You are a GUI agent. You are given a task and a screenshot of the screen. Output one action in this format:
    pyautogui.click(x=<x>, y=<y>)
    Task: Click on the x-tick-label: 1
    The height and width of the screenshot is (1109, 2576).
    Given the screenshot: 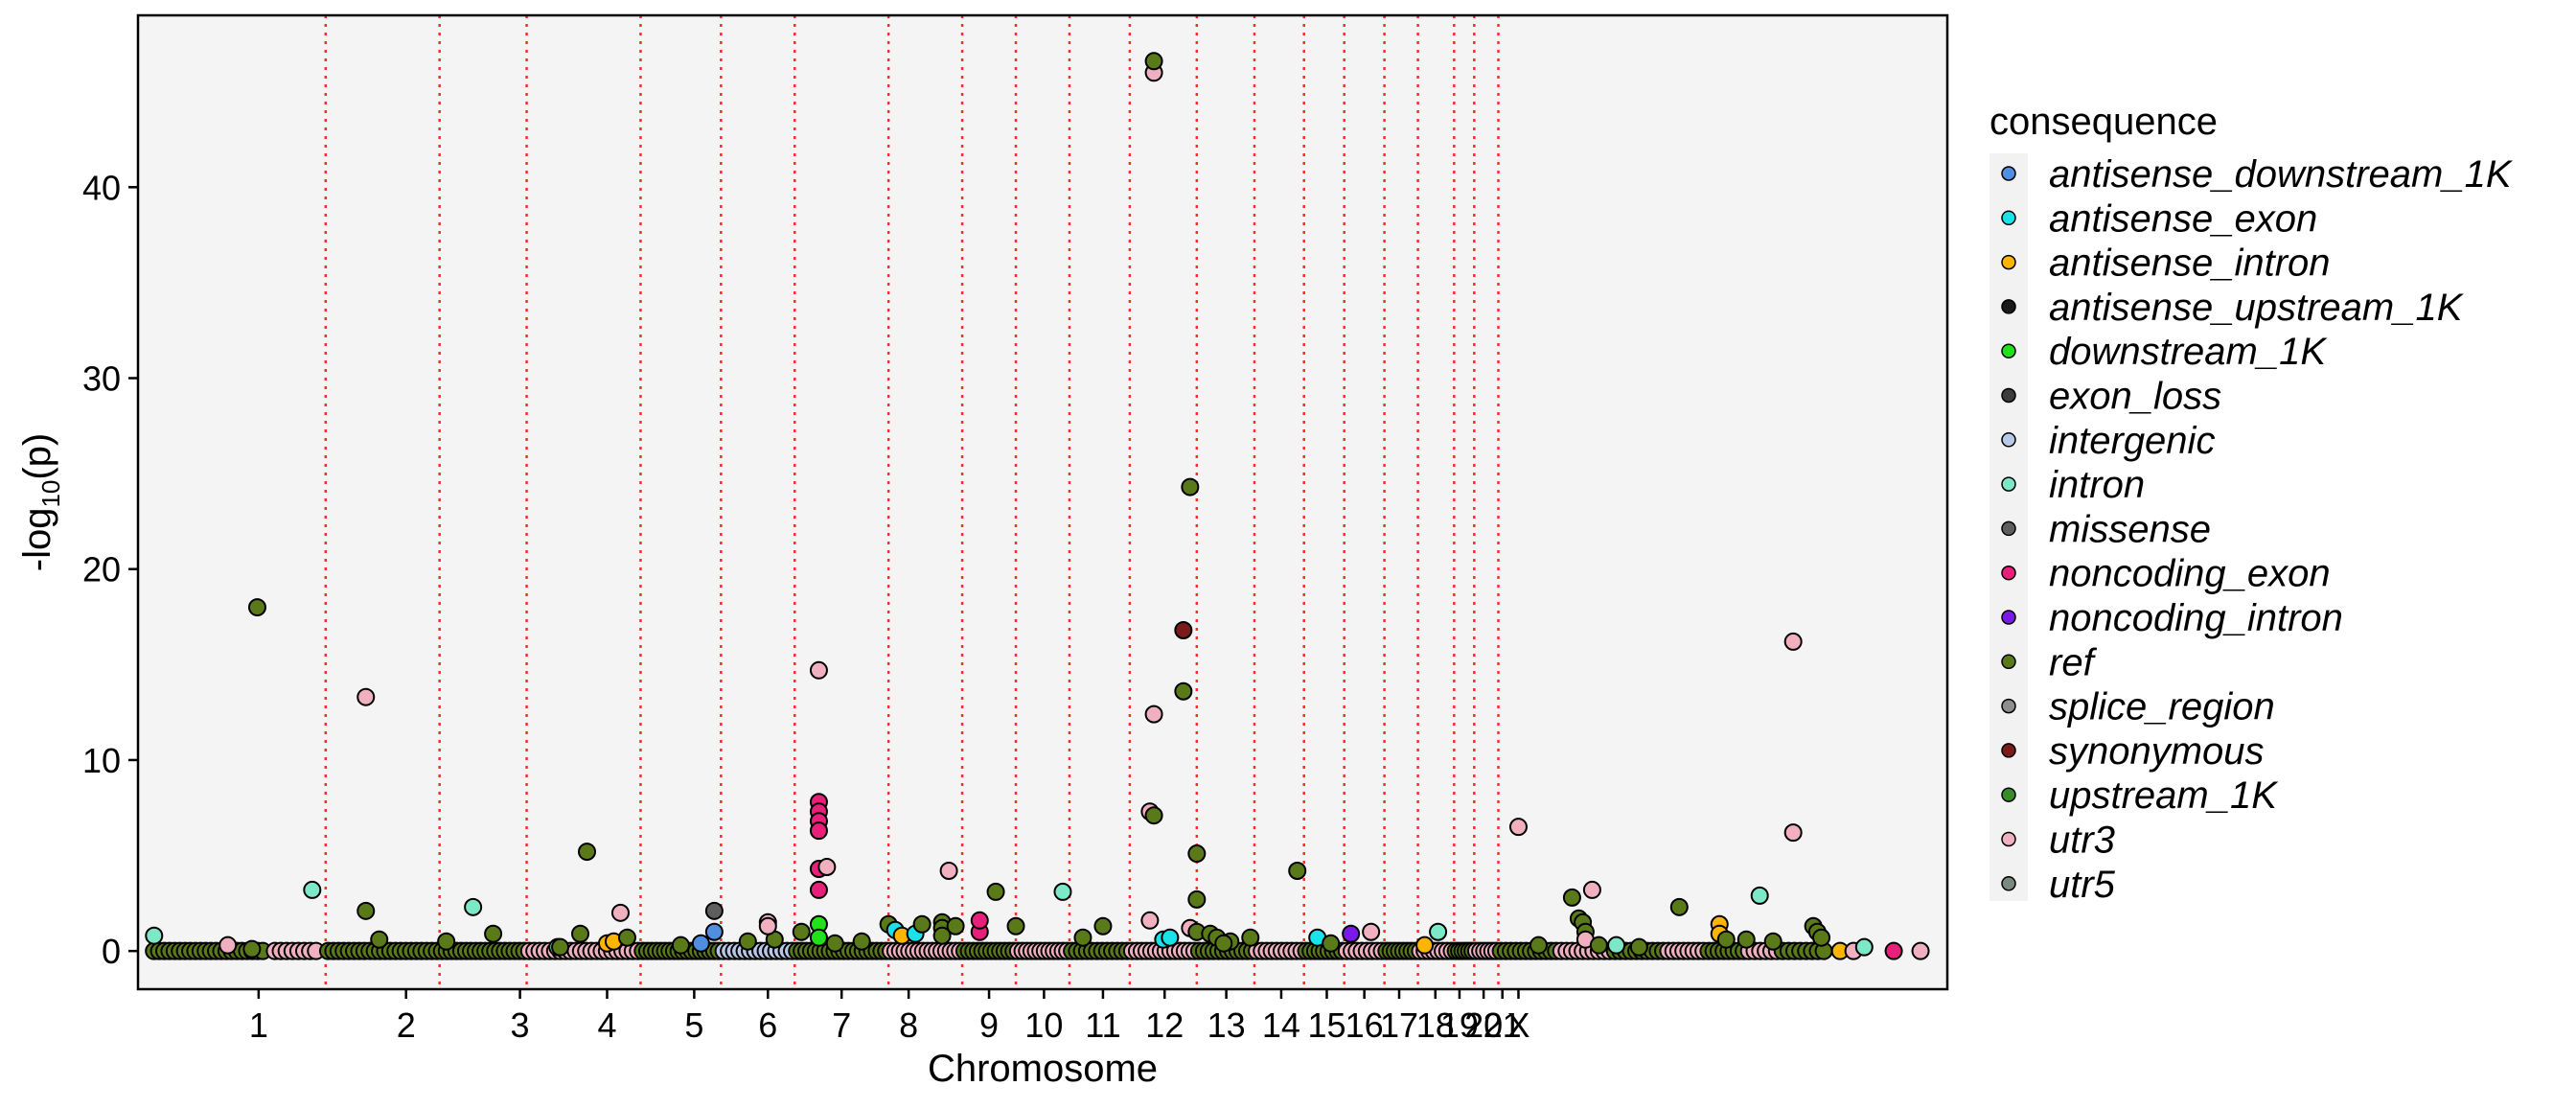 What is the action you would take?
    pyautogui.click(x=258, y=1025)
    